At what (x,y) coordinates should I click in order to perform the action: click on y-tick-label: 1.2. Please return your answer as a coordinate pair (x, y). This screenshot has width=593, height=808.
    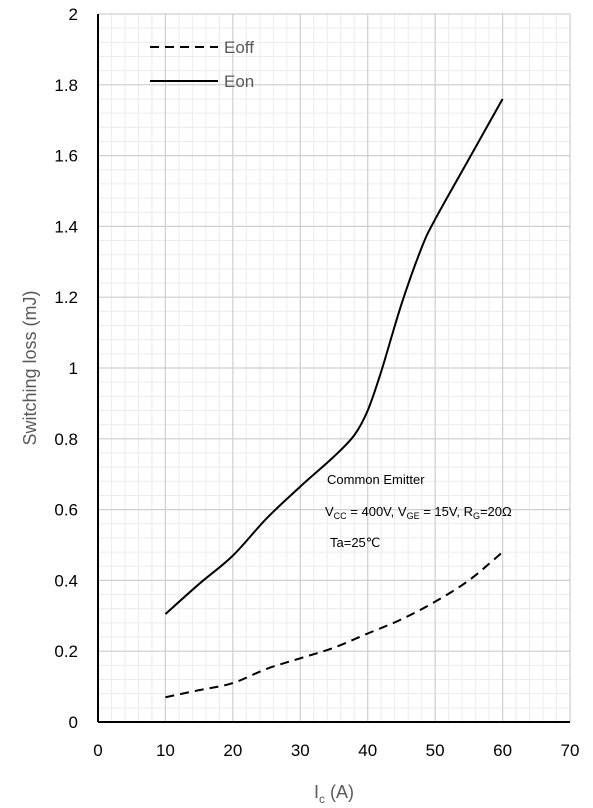
    Looking at the image, I should click on (66, 297).